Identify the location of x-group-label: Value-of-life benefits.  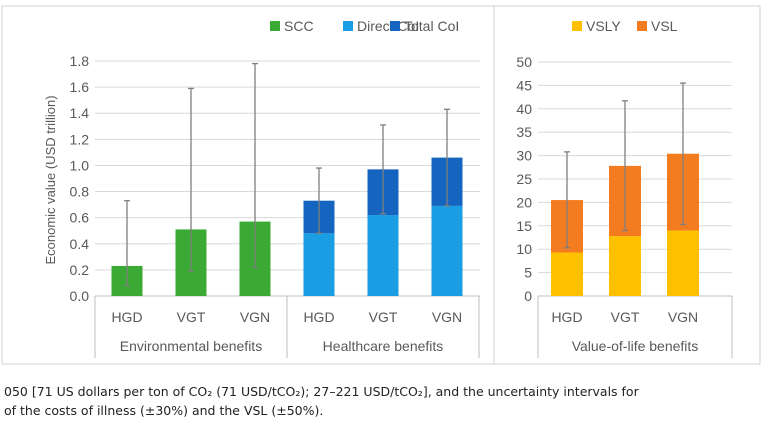
(635, 346).